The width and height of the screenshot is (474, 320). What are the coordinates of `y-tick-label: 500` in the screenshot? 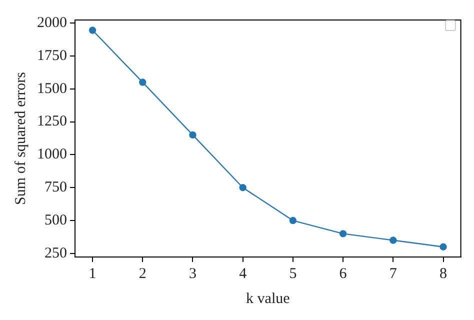 It's located at (55, 220).